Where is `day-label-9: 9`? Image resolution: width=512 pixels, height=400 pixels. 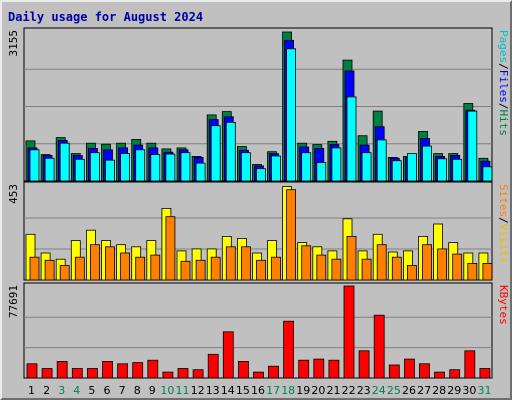
day-label-9: 9 is located at coordinates (152, 390).